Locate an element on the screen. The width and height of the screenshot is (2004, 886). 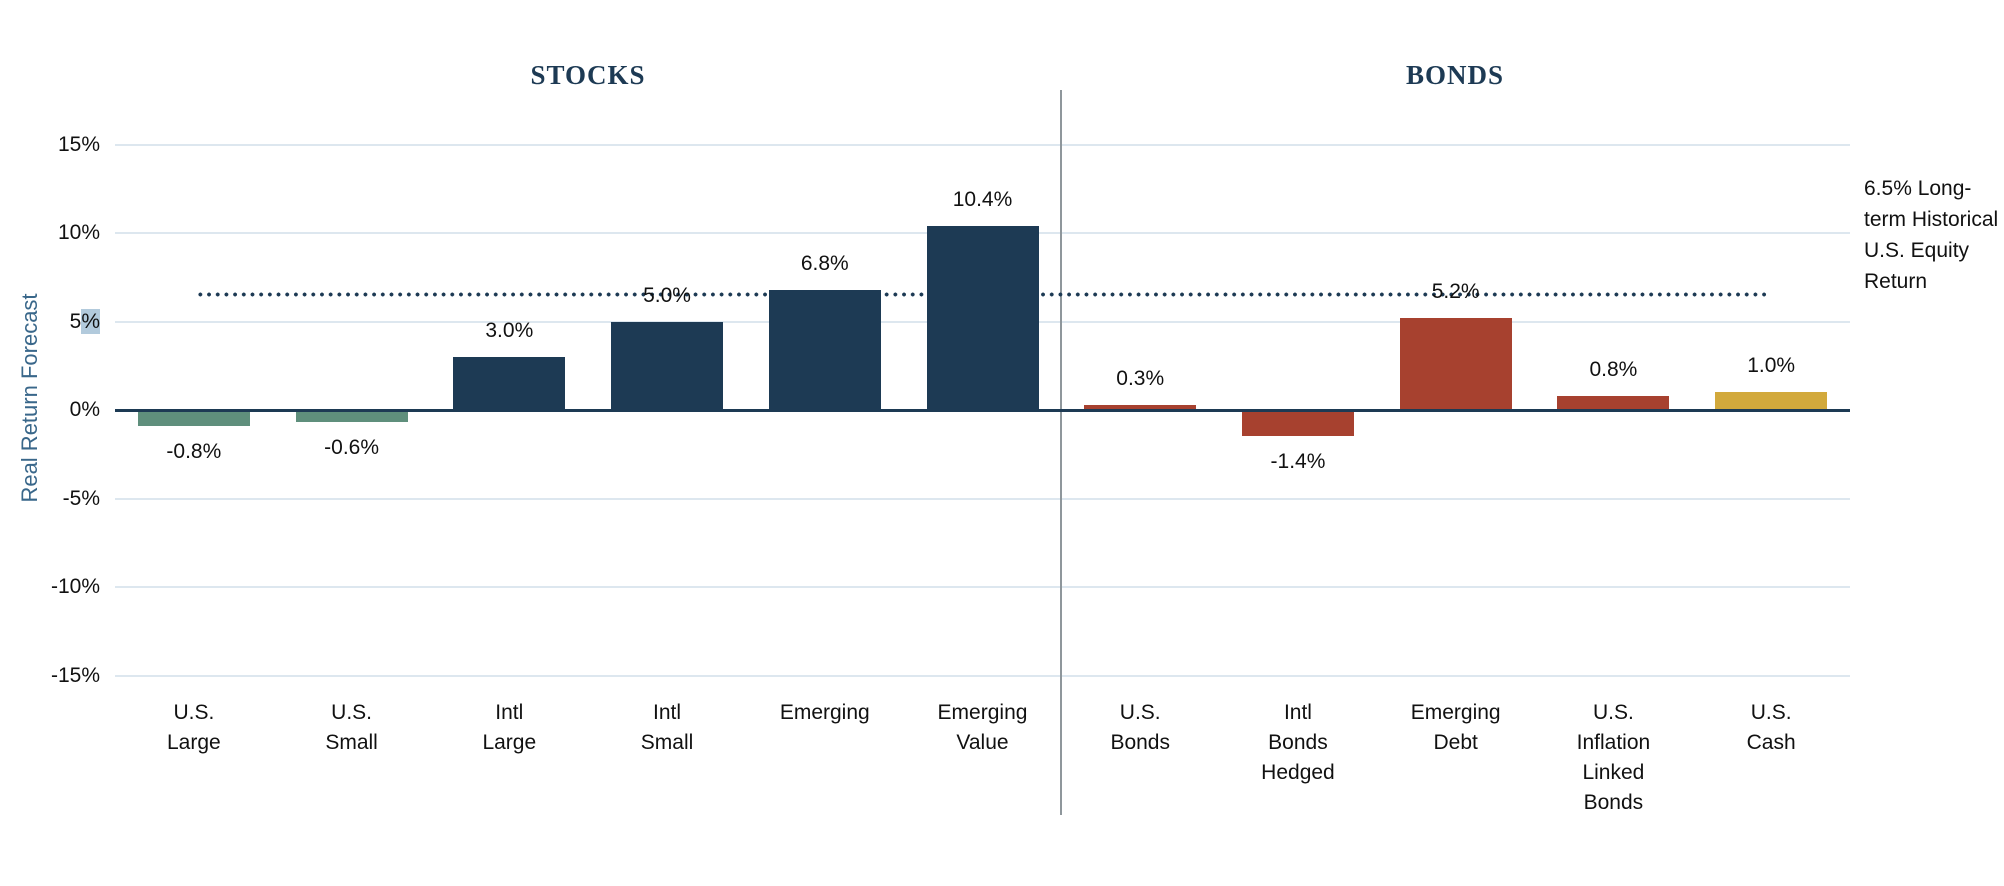
section-divider is located at coordinates (1061, 452).